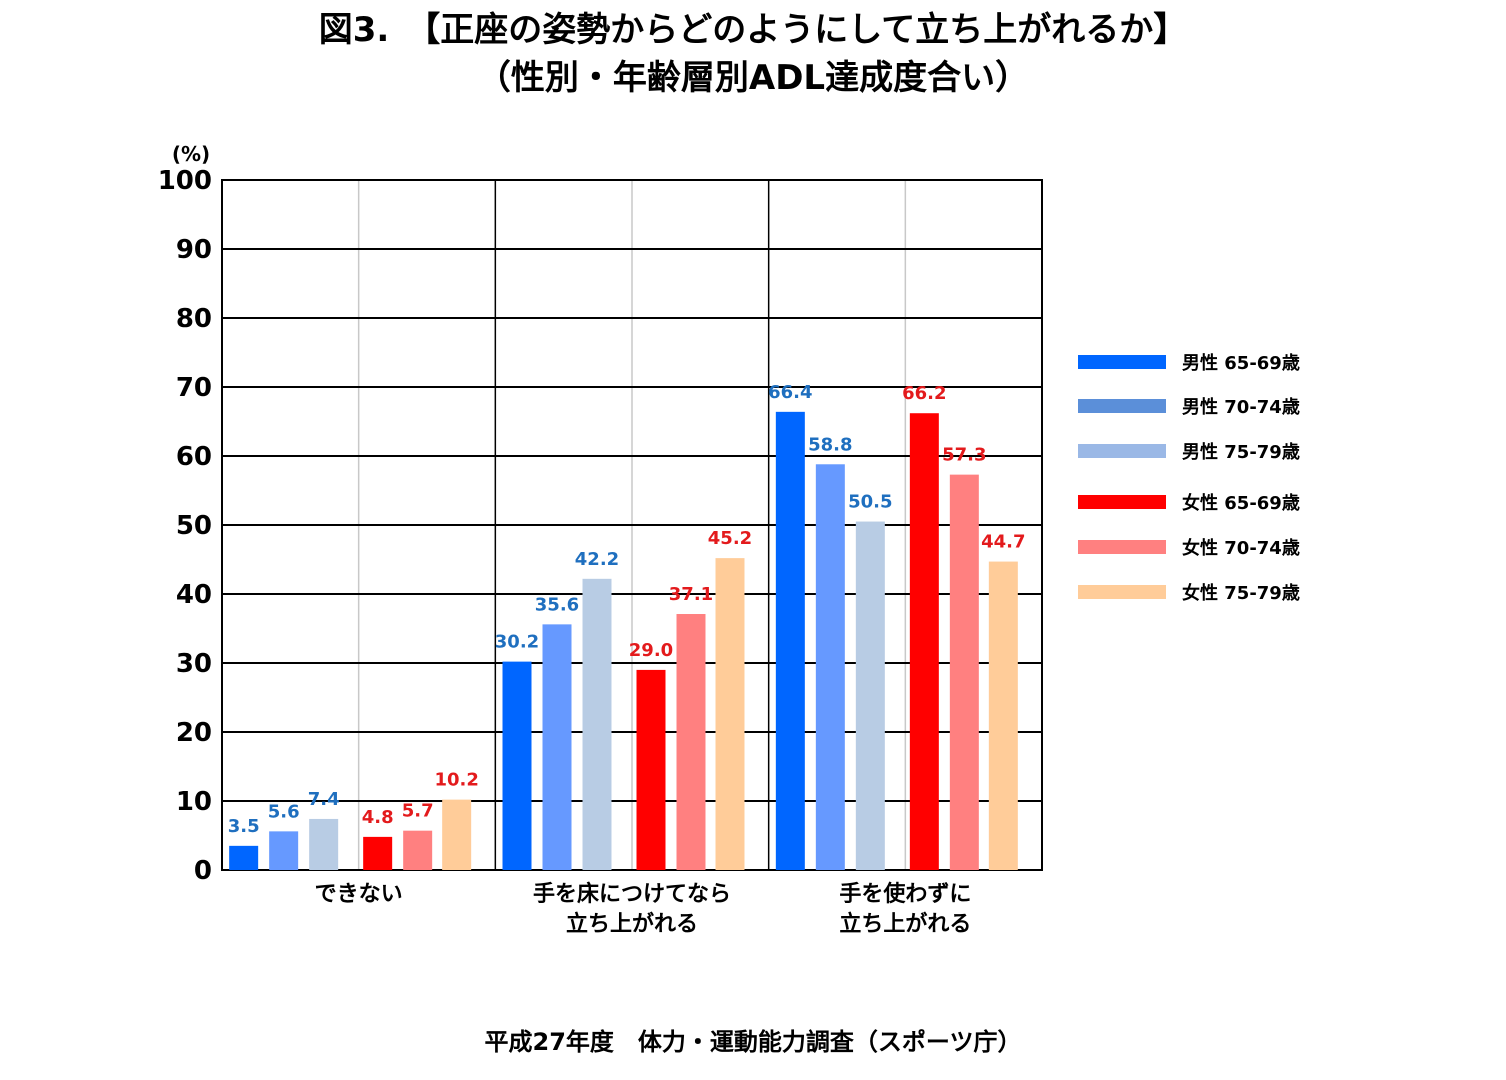 Image resolution: width=1506 pixels, height=1080 pixels. I want to click on y-tick-label: 20, so click(194, 733).